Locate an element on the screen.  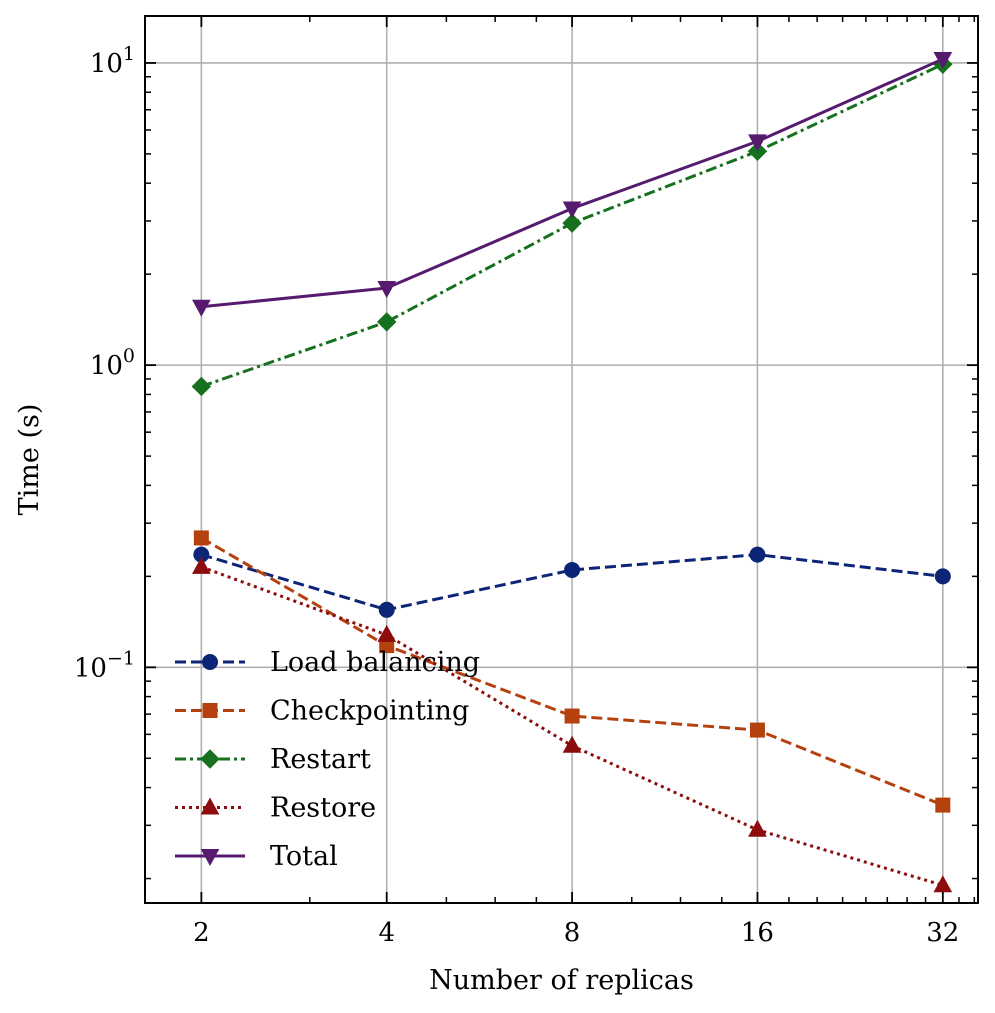
legend-label: Total is located at coordinates (304, 856).